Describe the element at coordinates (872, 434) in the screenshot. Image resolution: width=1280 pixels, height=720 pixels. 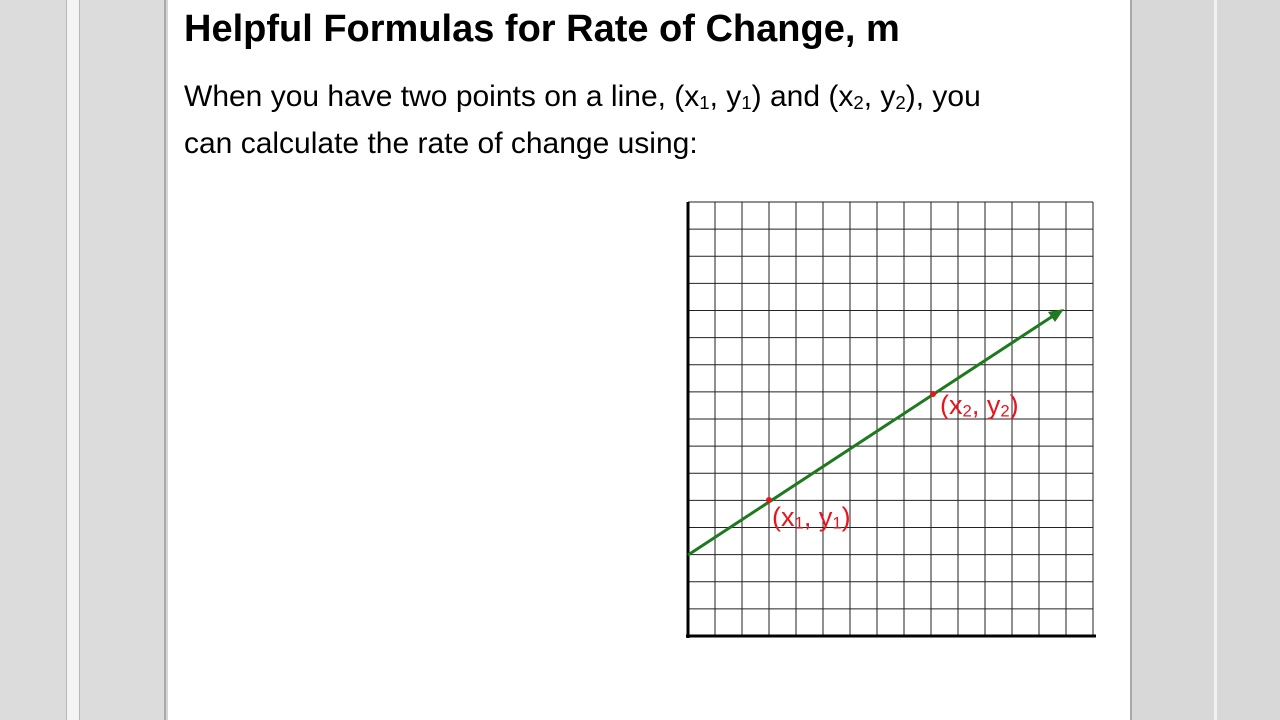
I see `line` at that location.